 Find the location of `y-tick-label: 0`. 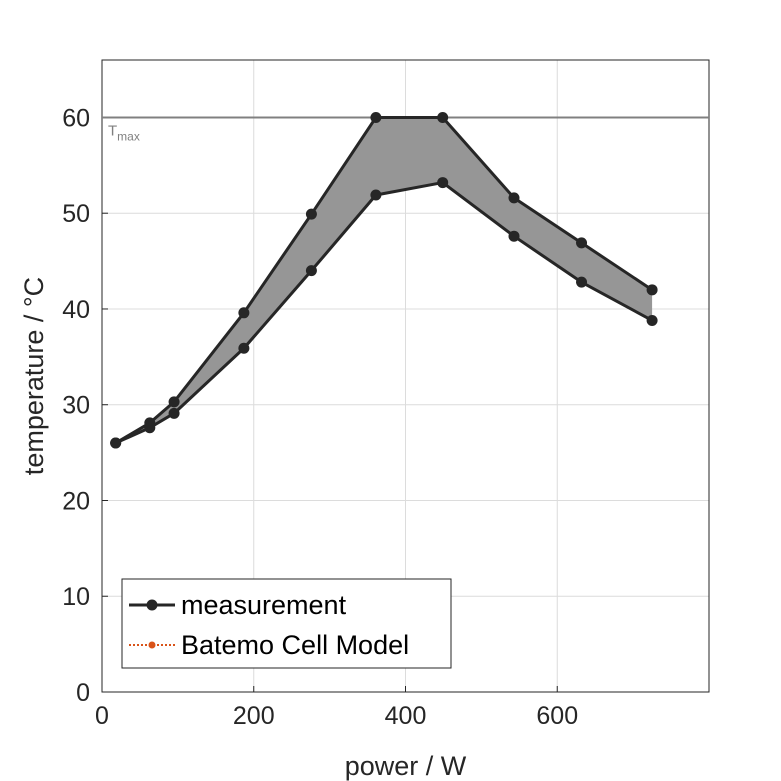

y-tick-label: 0 is located at coordinates (83, 693).